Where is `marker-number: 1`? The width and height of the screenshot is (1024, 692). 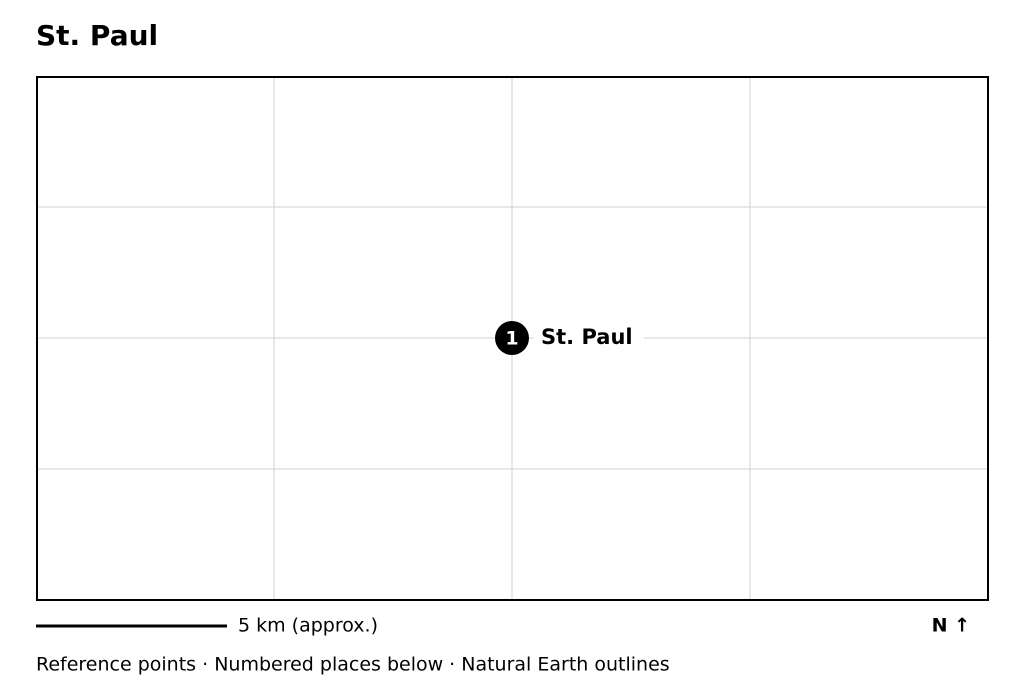
marker-number: 1 is located at coordinates (511, 339).